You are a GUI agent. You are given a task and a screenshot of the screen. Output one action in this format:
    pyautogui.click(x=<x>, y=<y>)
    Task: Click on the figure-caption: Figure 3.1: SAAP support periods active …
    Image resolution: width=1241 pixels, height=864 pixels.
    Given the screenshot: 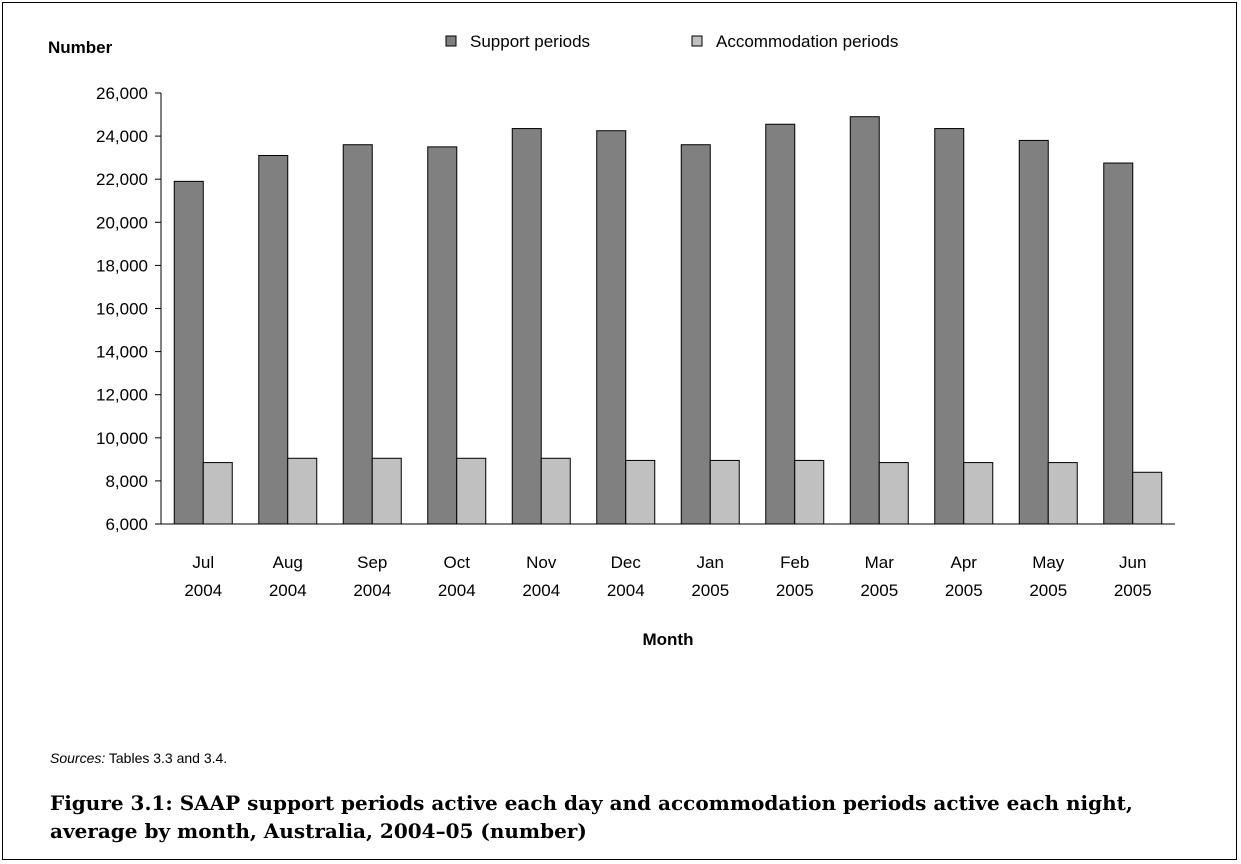 What is the action you would take?
    pyautogui.click(x=591, y=817)
    